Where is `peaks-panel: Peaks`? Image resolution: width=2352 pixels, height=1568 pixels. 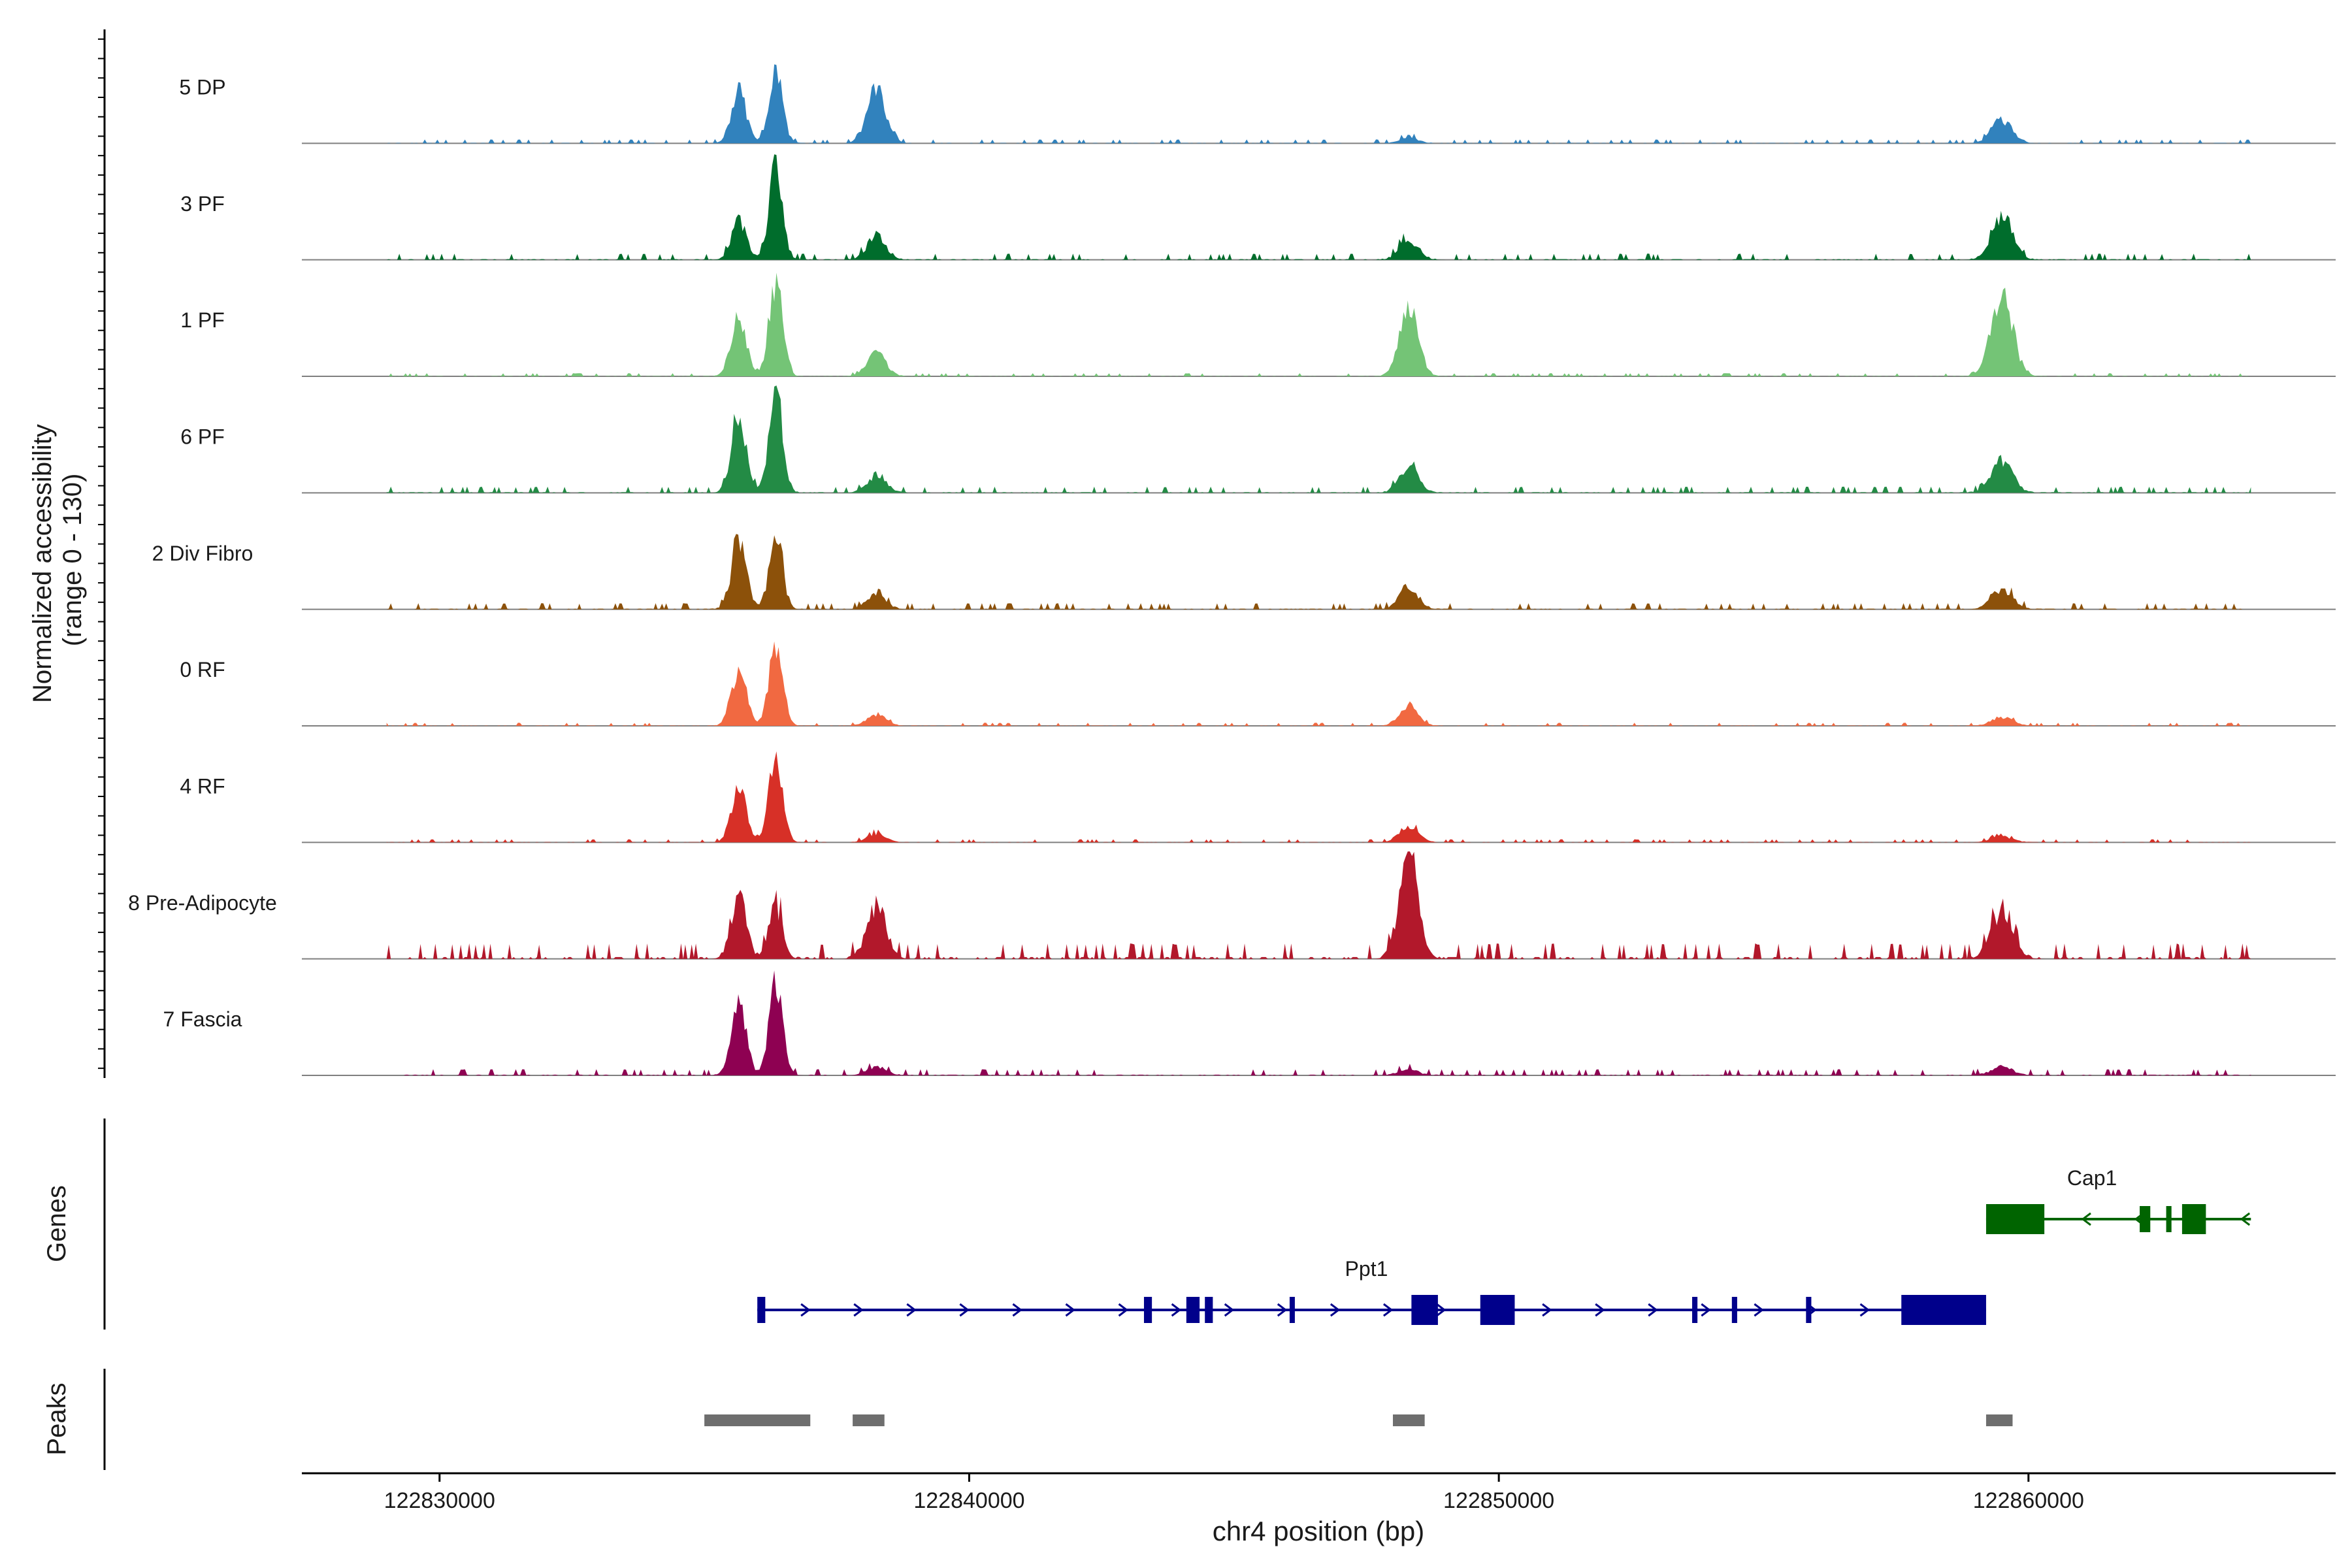
peaks-panel: Peaks is located at coordinates (1027, 1419).